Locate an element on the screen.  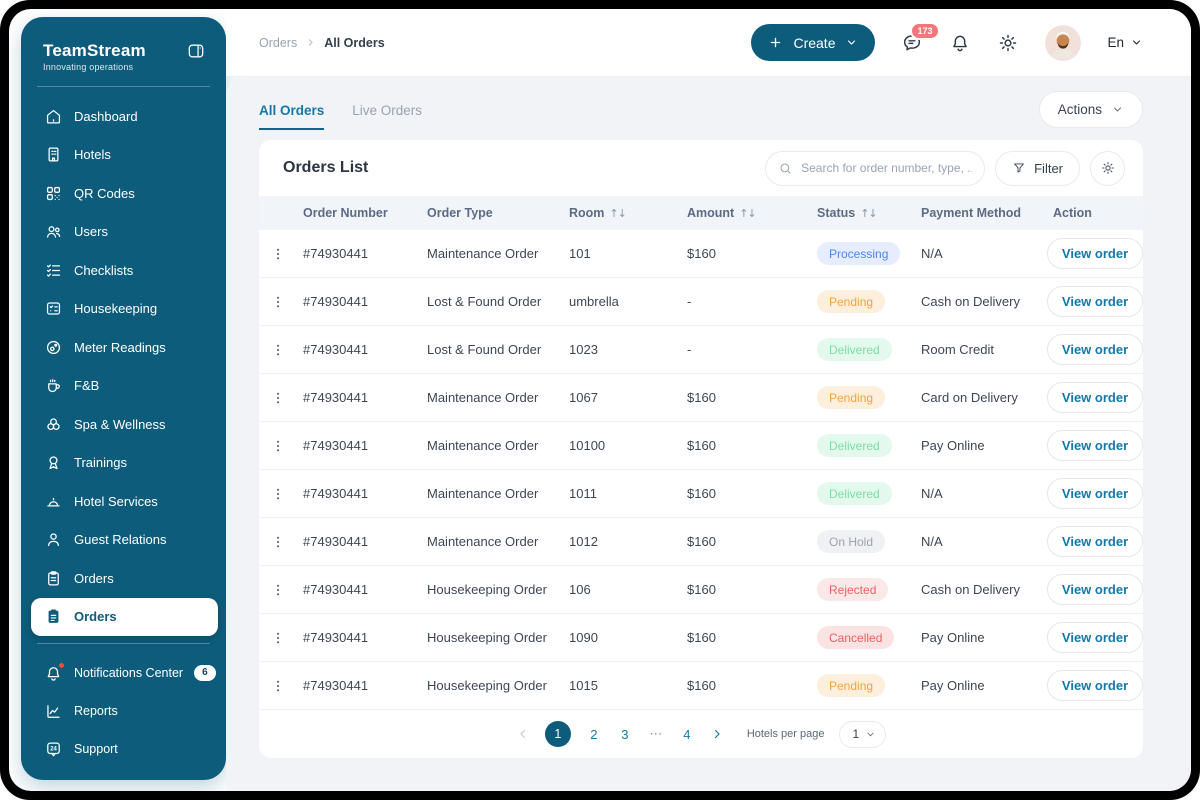
avatar is located at coordinates (1063, 42).